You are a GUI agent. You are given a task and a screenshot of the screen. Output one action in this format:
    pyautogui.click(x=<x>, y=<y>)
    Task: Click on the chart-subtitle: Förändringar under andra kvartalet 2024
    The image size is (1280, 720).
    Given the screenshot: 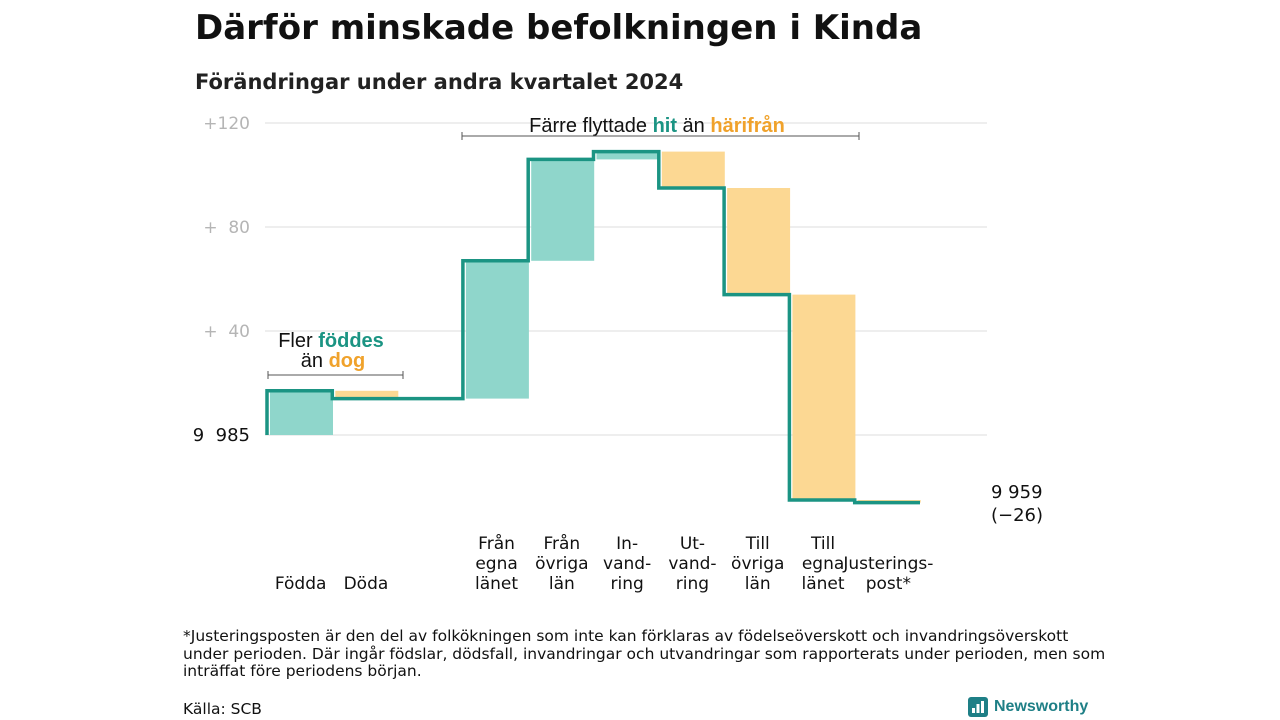 What is the action you would take?
    pyautogui.click(x=439, y=82)
    